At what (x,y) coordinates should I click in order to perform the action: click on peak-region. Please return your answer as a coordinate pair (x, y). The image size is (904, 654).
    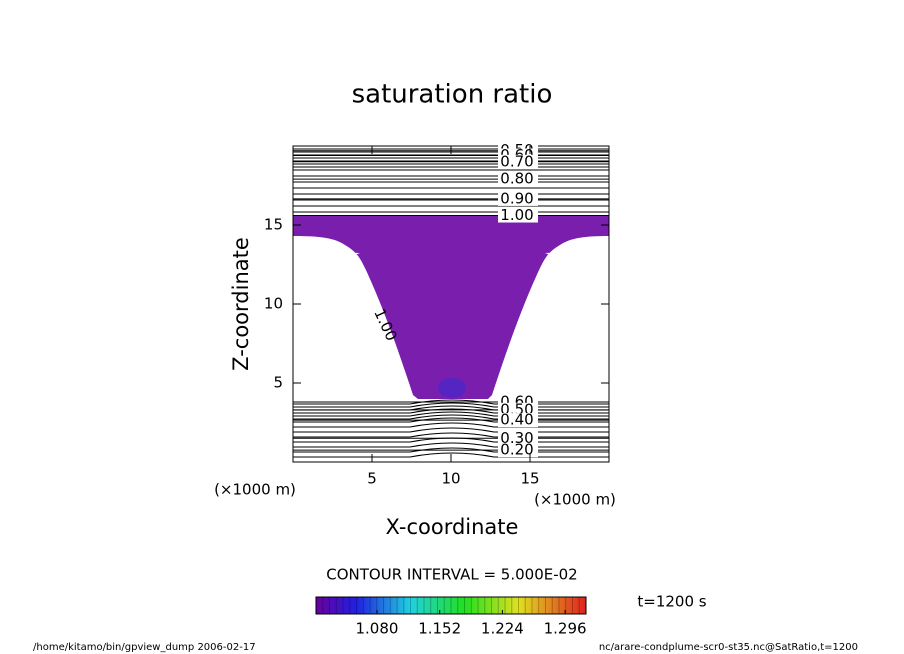
    Looking at the image, I should click on (452, 388).